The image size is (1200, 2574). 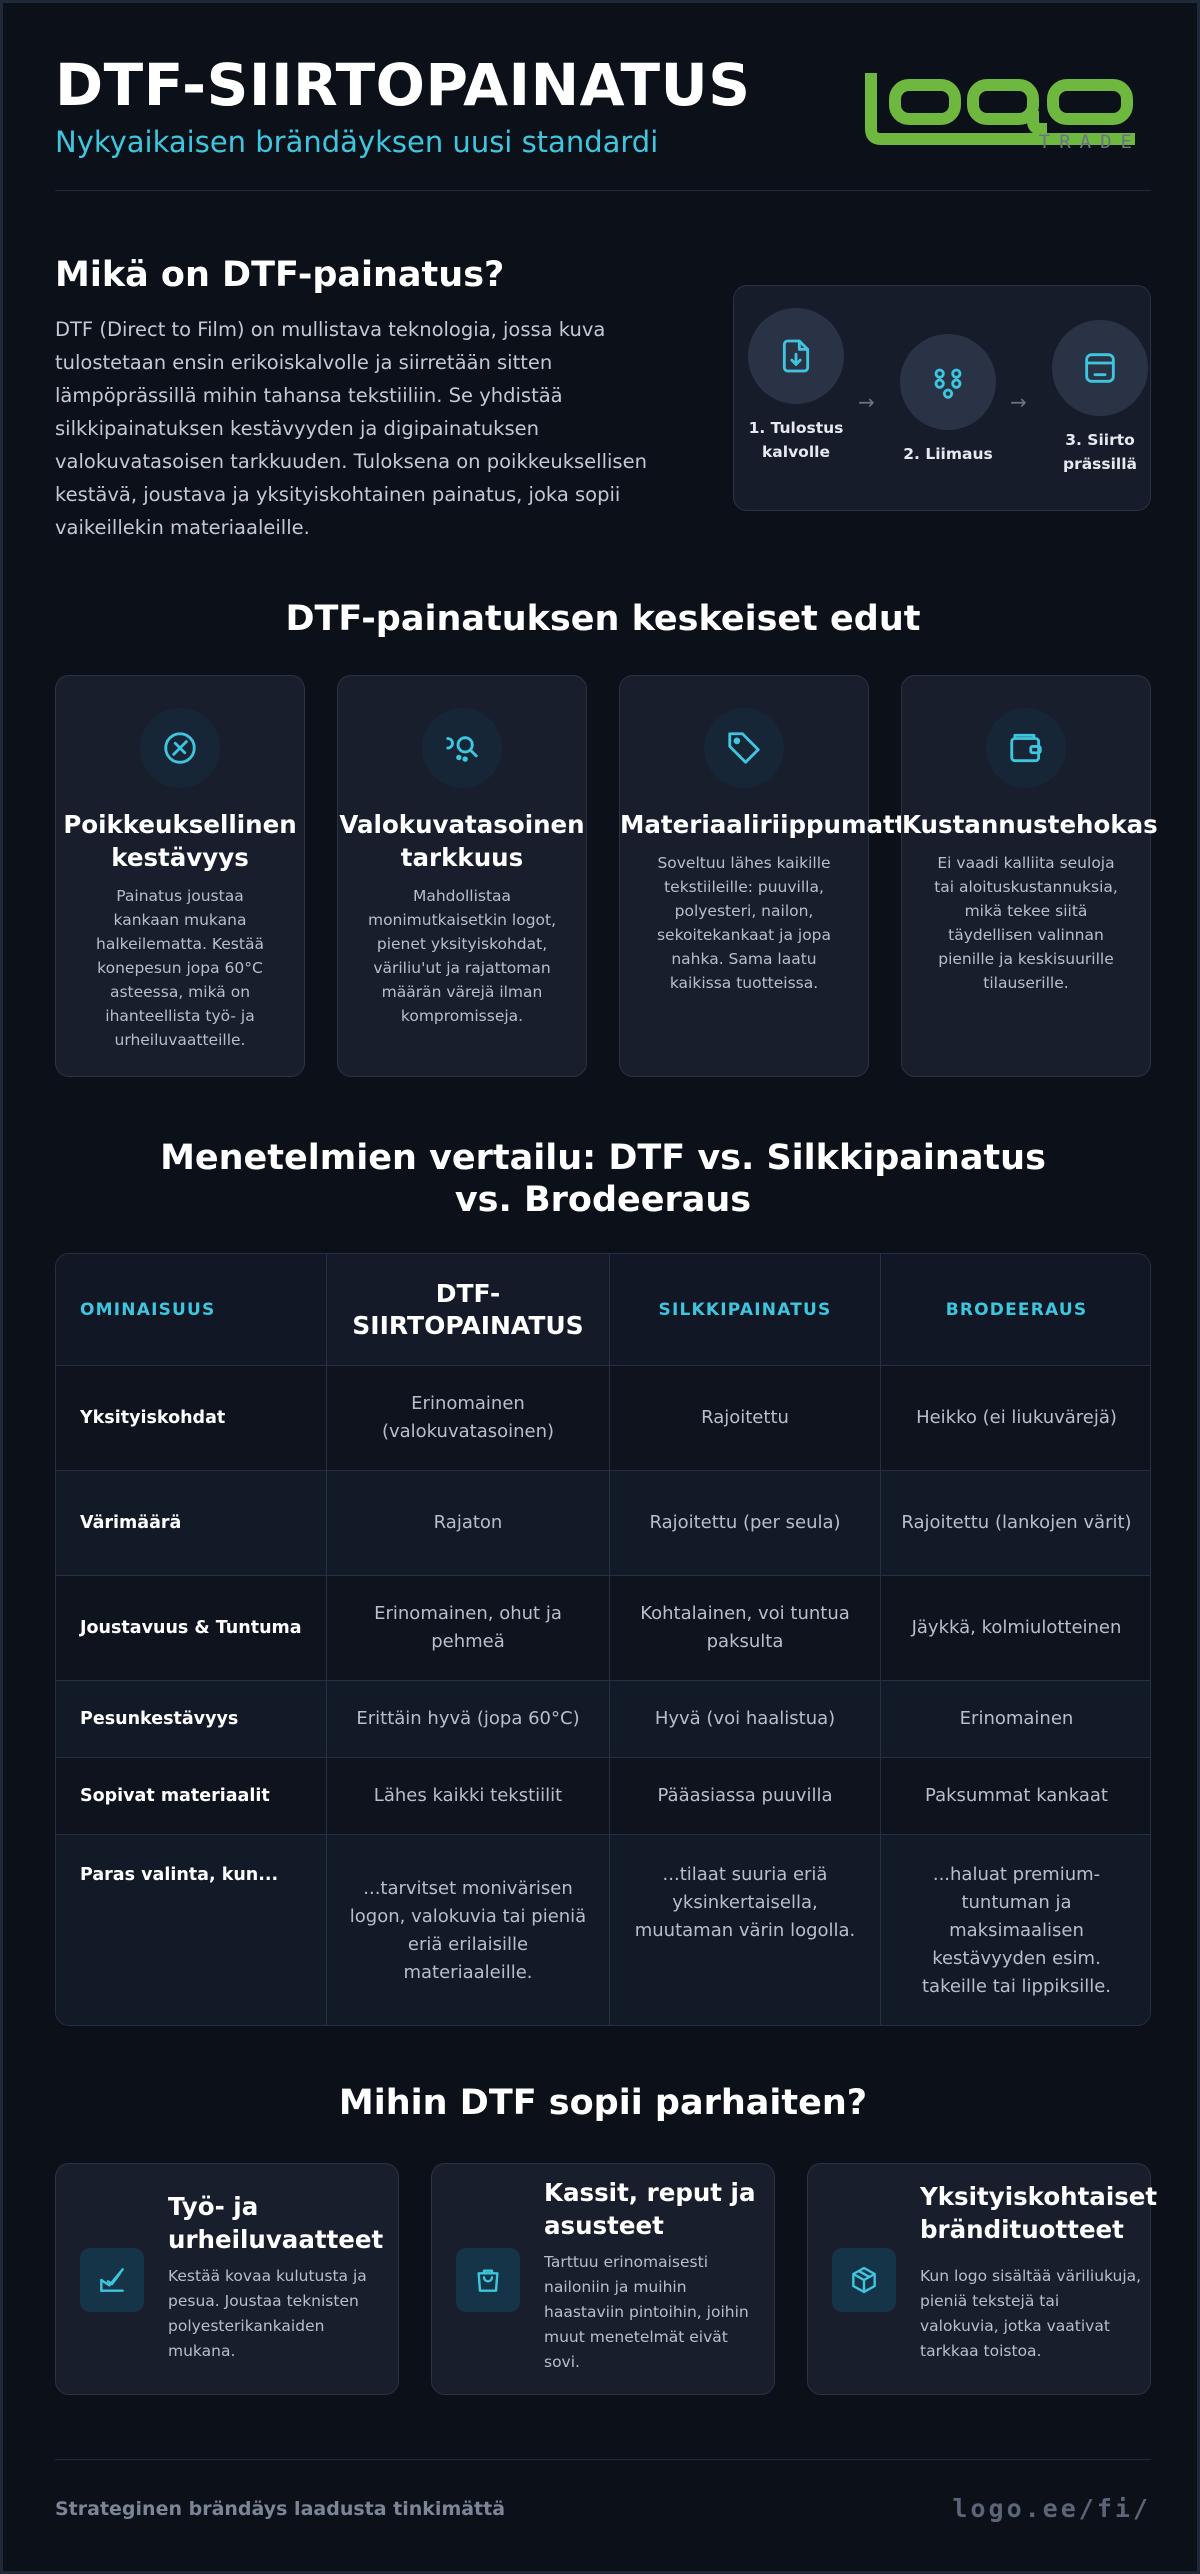 What do you see at coordinates (191, 1418) in the screenshot?
I see `table-cell: Yksityiskohdat` at bounding box center [191, 1418].